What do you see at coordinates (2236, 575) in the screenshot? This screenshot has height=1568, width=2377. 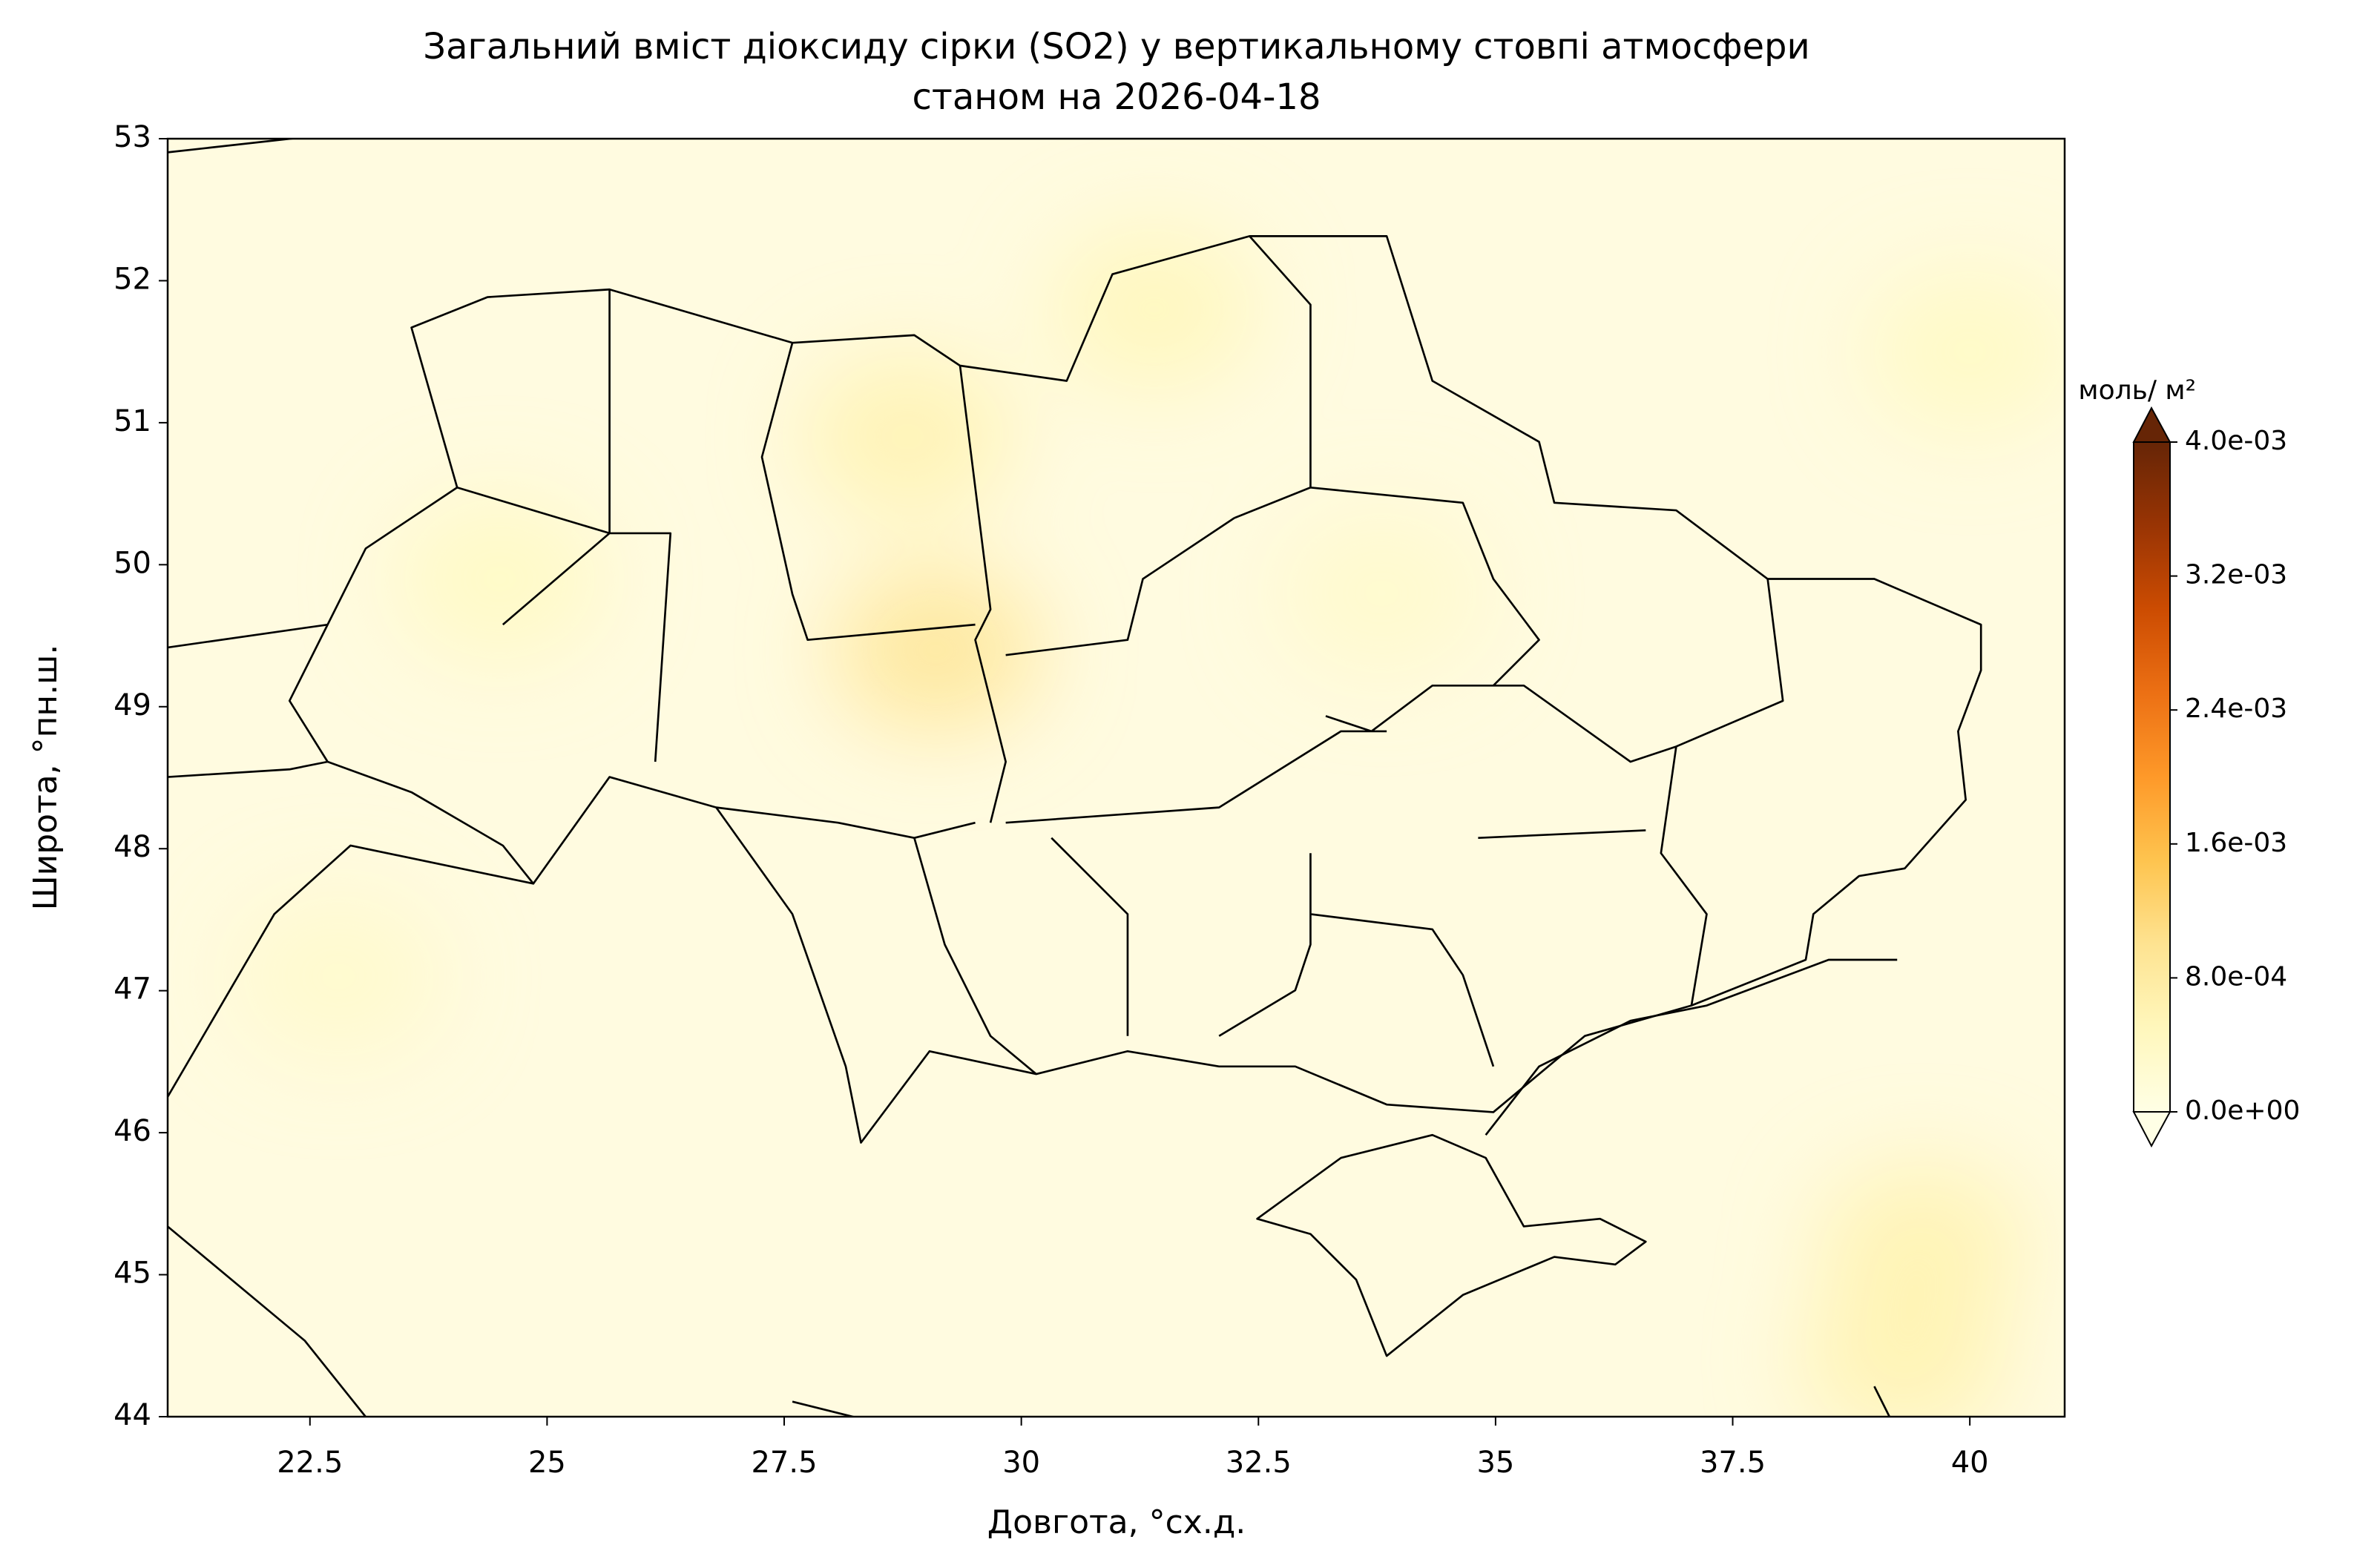 I see `colorbar-tick-label: 3.2e-03` at bounding box center [2236, 575].